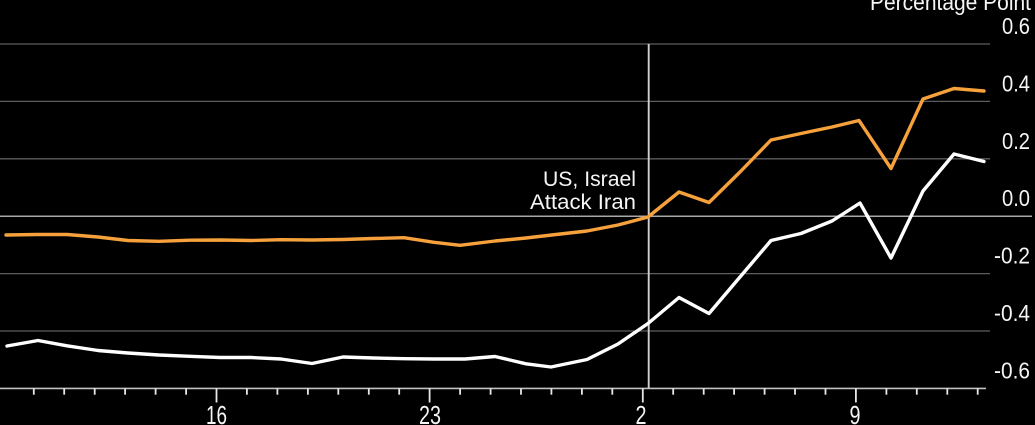 The height and width of the screenshot is (425, 1035). Describe the element at coordinates (1012, 370) in the screenshot. I see `svg-text: -0.6` at that location.